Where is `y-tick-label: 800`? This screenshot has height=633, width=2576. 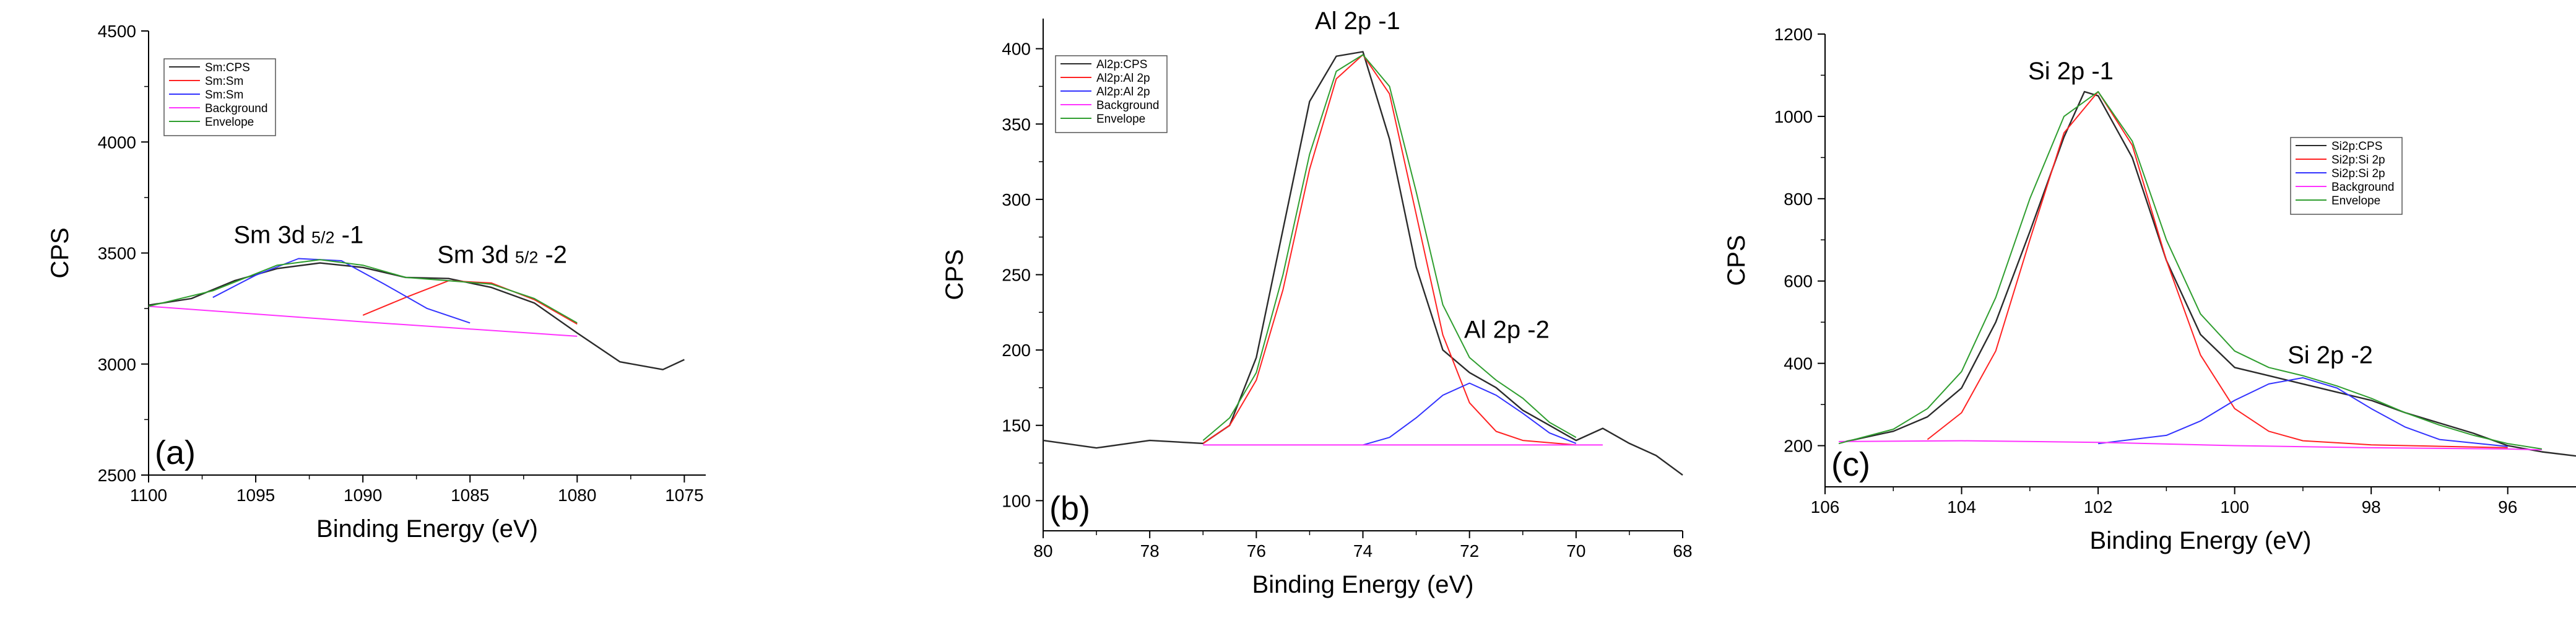 y-tick-label: 800 is located at coordinates (1798, 200).